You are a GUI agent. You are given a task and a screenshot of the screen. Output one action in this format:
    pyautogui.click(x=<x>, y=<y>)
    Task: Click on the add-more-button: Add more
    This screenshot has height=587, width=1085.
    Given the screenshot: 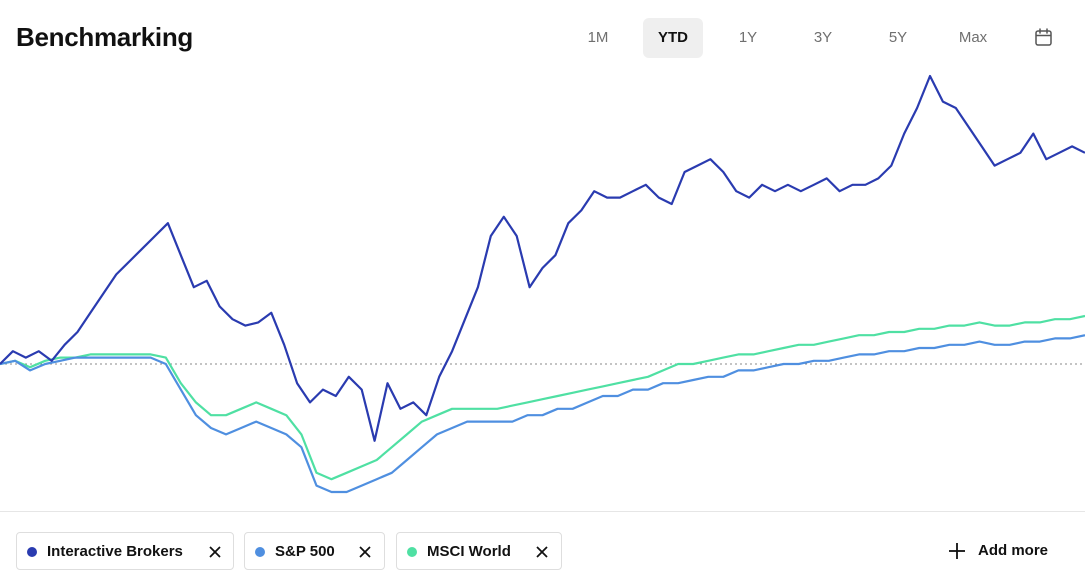 What is the action you would take?
    pyautogui.click(x=1004, y=551)
    